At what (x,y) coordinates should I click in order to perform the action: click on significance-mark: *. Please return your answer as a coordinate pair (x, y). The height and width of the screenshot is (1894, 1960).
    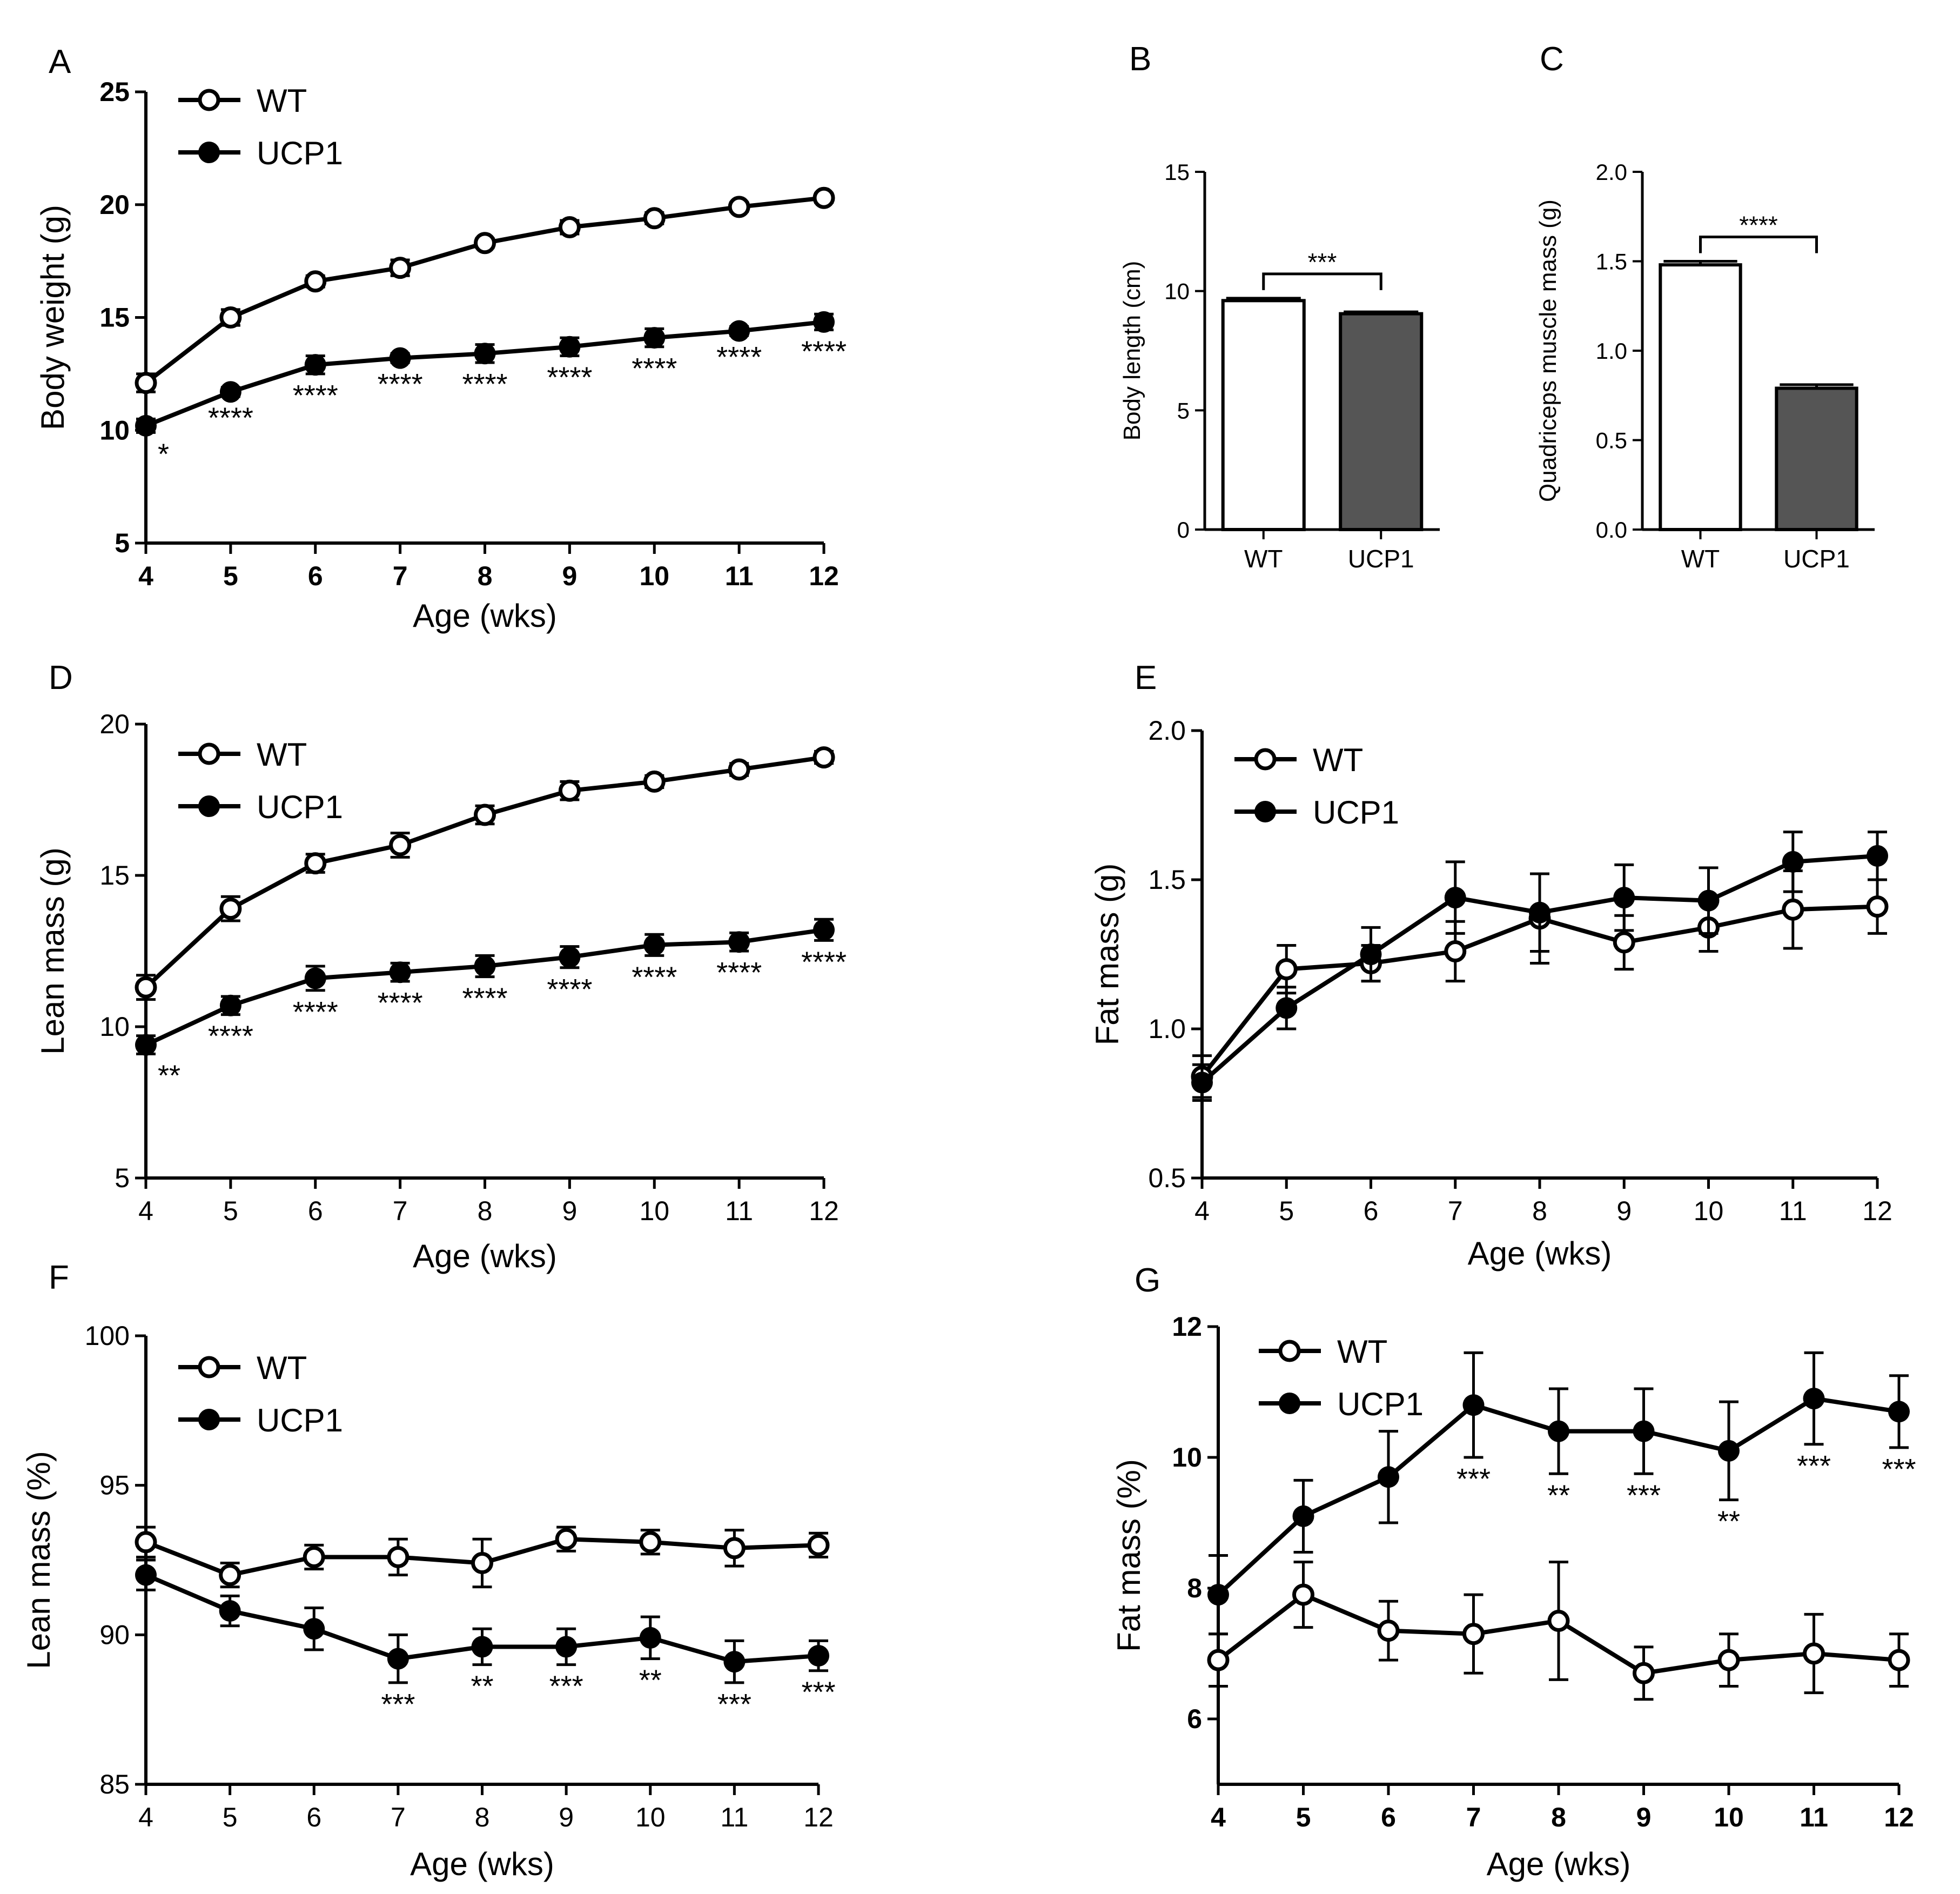
    Looking at the image, I should click on (163, 454).